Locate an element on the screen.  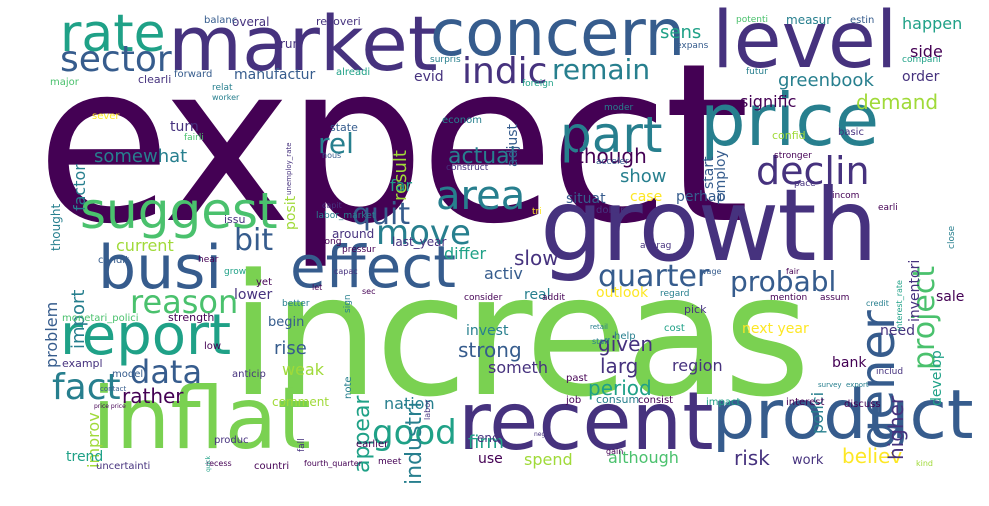
word-price_price: price price is located at coordinates (110, 406).